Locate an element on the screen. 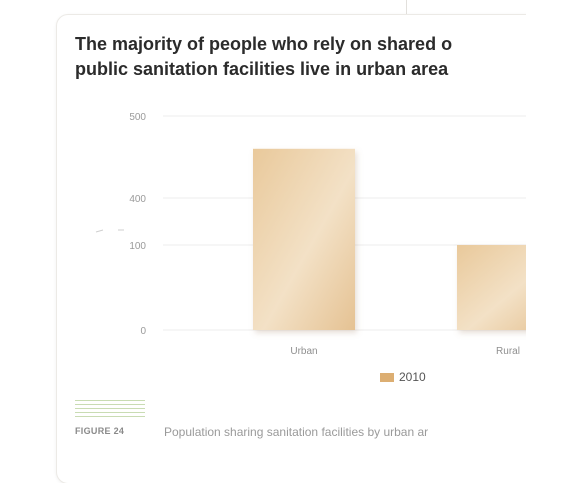 The width and height of the screenshot is (573, 483). y-tick-label-100: 100 is located at coordinates (137, 246).